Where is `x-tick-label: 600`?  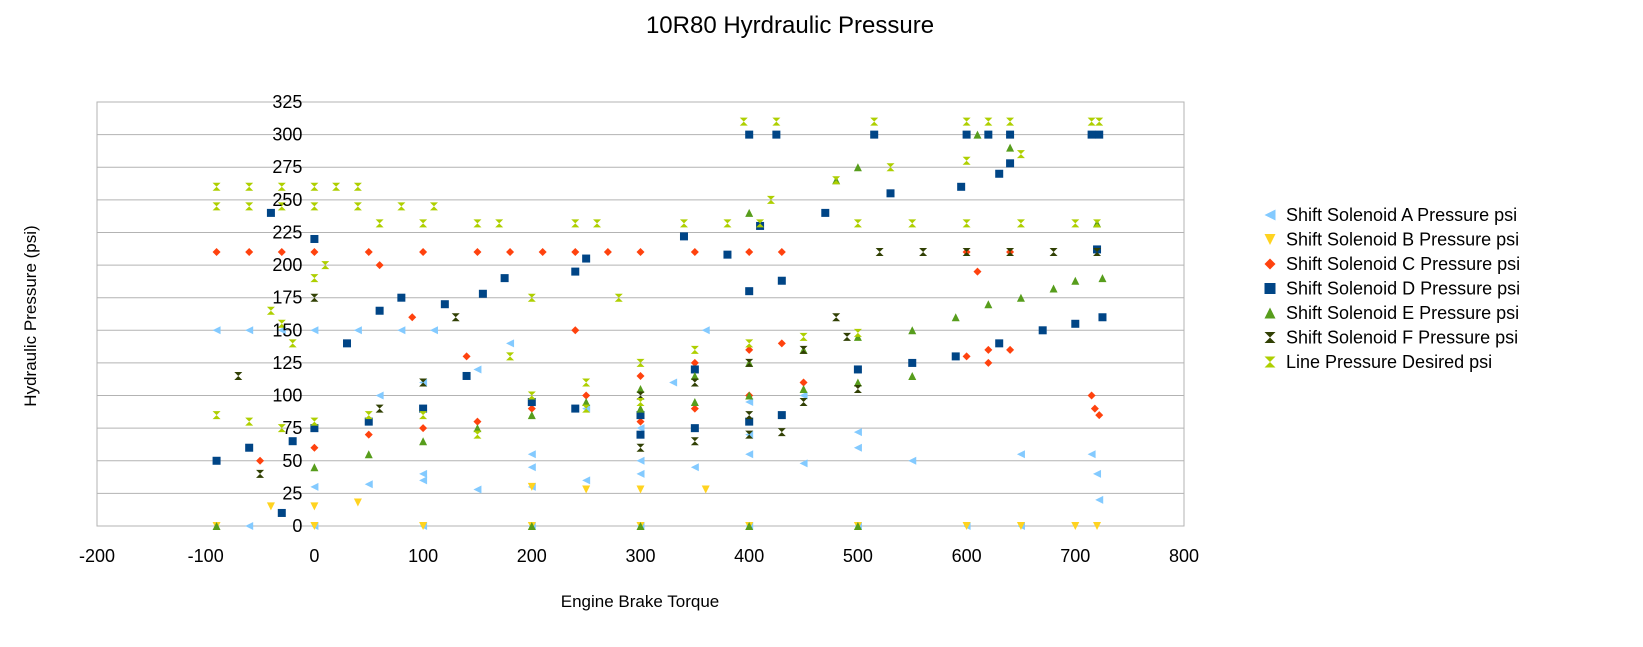 x-tick-label: 600 is located at coordinates (967, 556).